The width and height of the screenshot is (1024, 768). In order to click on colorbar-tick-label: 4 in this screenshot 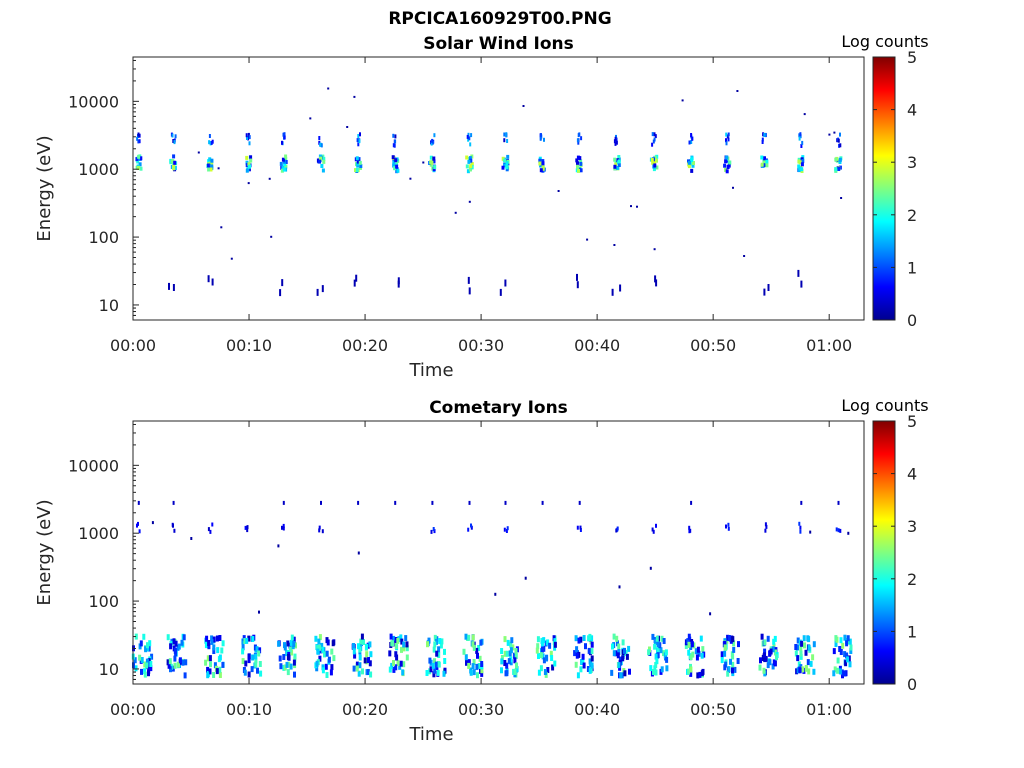, I will do `click(912, 474)`.